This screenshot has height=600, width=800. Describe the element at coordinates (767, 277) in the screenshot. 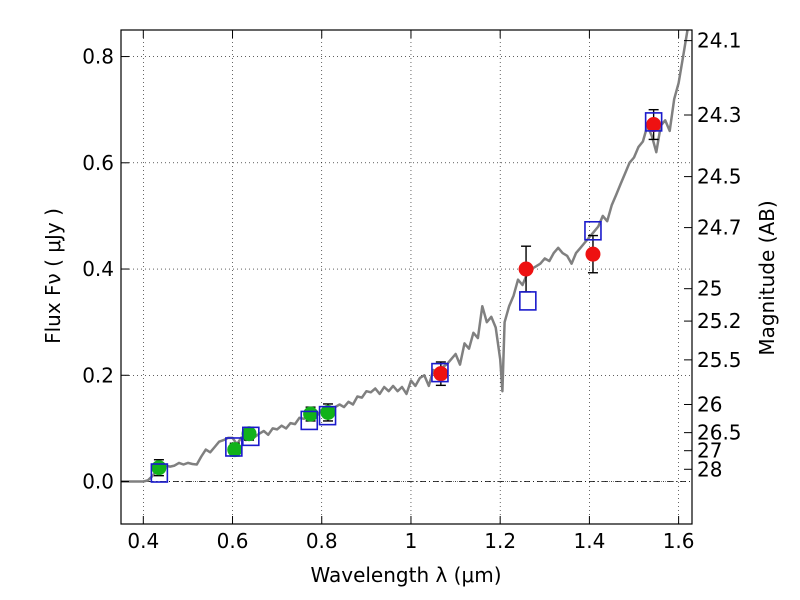

I see `right-axis-title: Magnitude (AB)` at that location.